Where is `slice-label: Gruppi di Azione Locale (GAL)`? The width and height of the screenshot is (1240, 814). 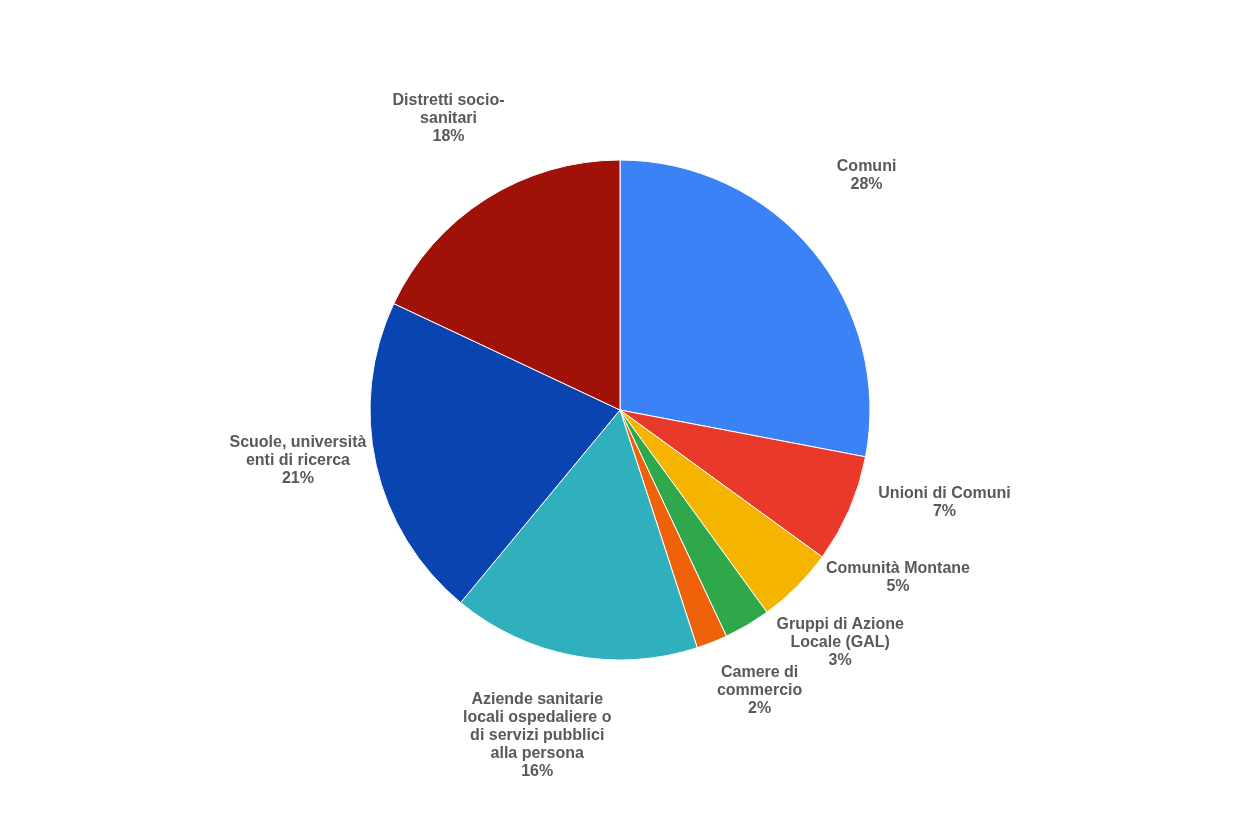
slice-label: Gruppi di Azione Locale (GAL) is located at coordinates (840, 632).